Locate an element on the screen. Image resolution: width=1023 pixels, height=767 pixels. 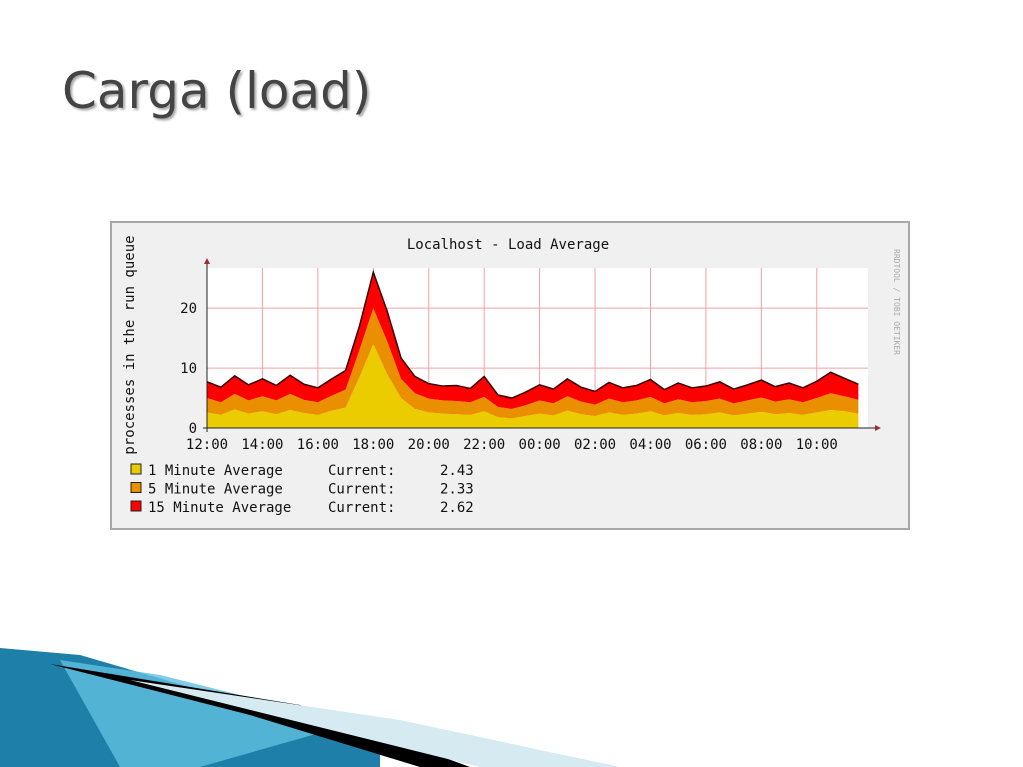
legend-label: 15 Minute Average is located at coordinates (219, 508).